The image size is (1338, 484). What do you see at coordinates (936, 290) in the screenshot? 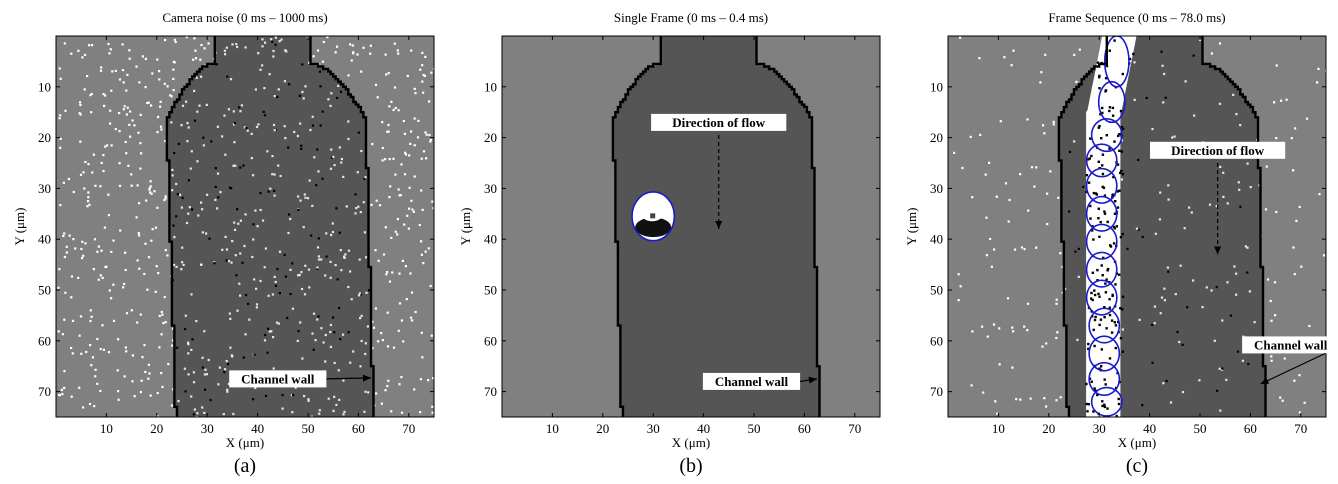
I see `y-tick-label: 50` at bounding box center [936, 290].